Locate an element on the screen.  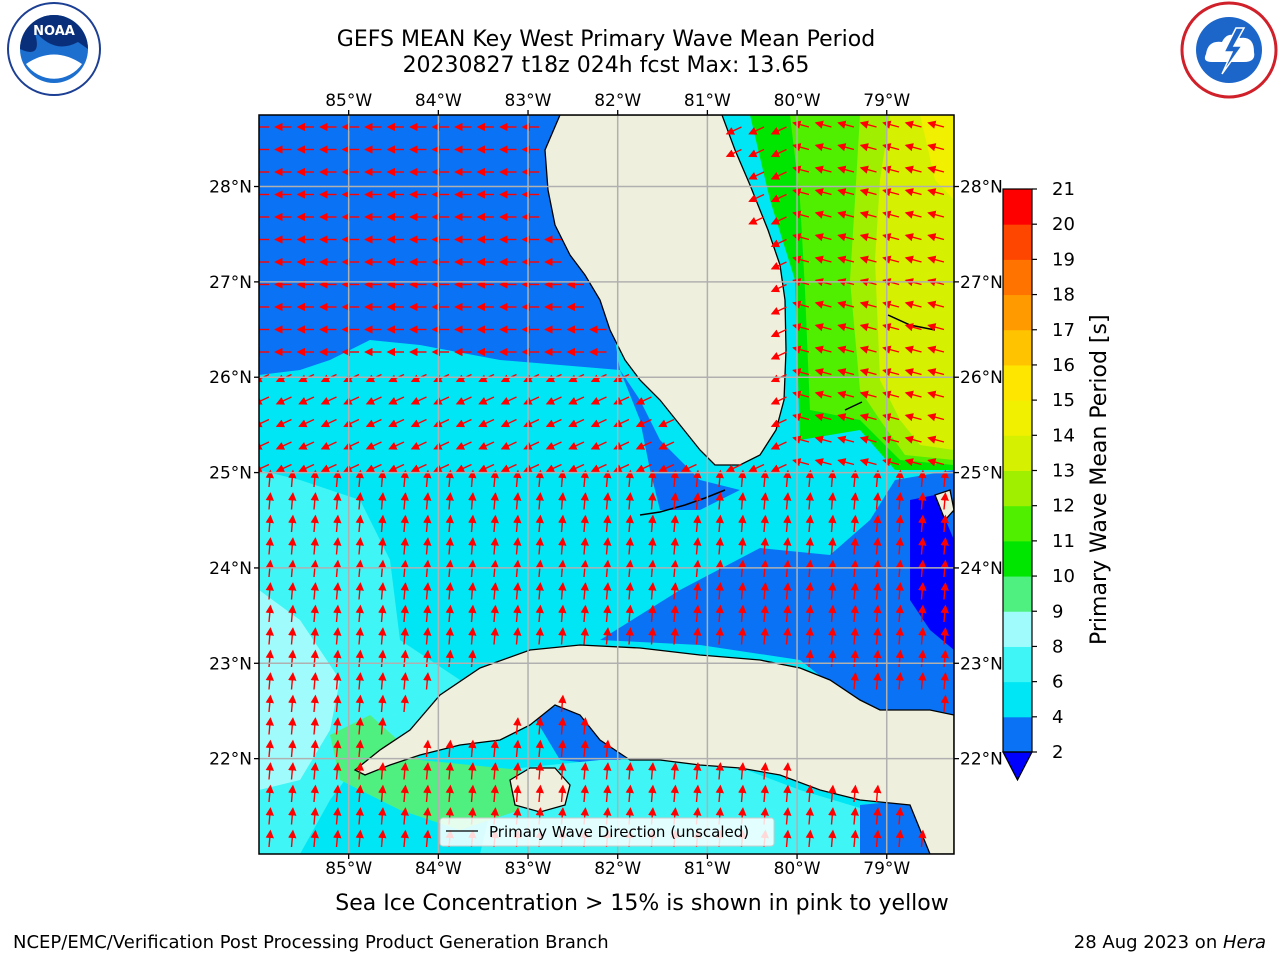
legend: Primary Wave Direction (unscaled) is located at coordinates (607, 832).